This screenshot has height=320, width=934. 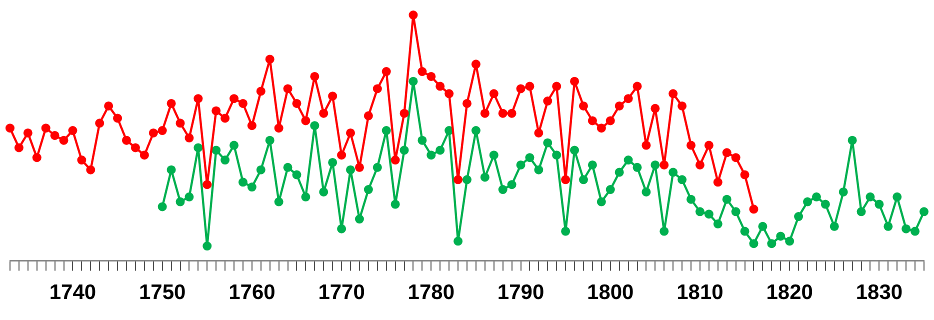 I want to click on x-tick-label: 1790, so click(x=520, y=292).